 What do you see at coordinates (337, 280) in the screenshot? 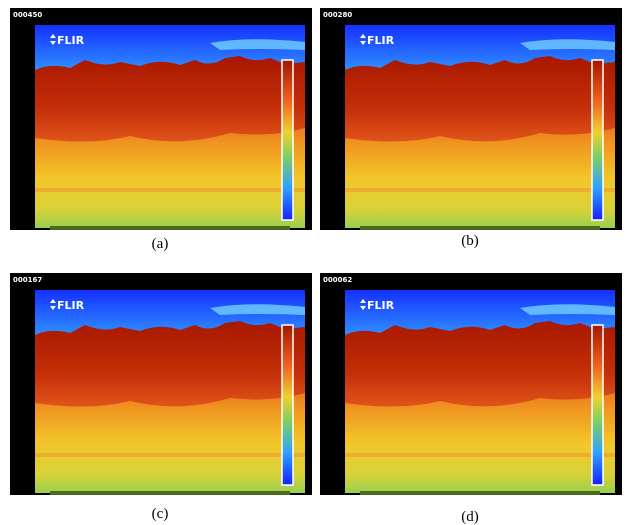
I see `frame-number: 000062` at bounding box center [337, 280].